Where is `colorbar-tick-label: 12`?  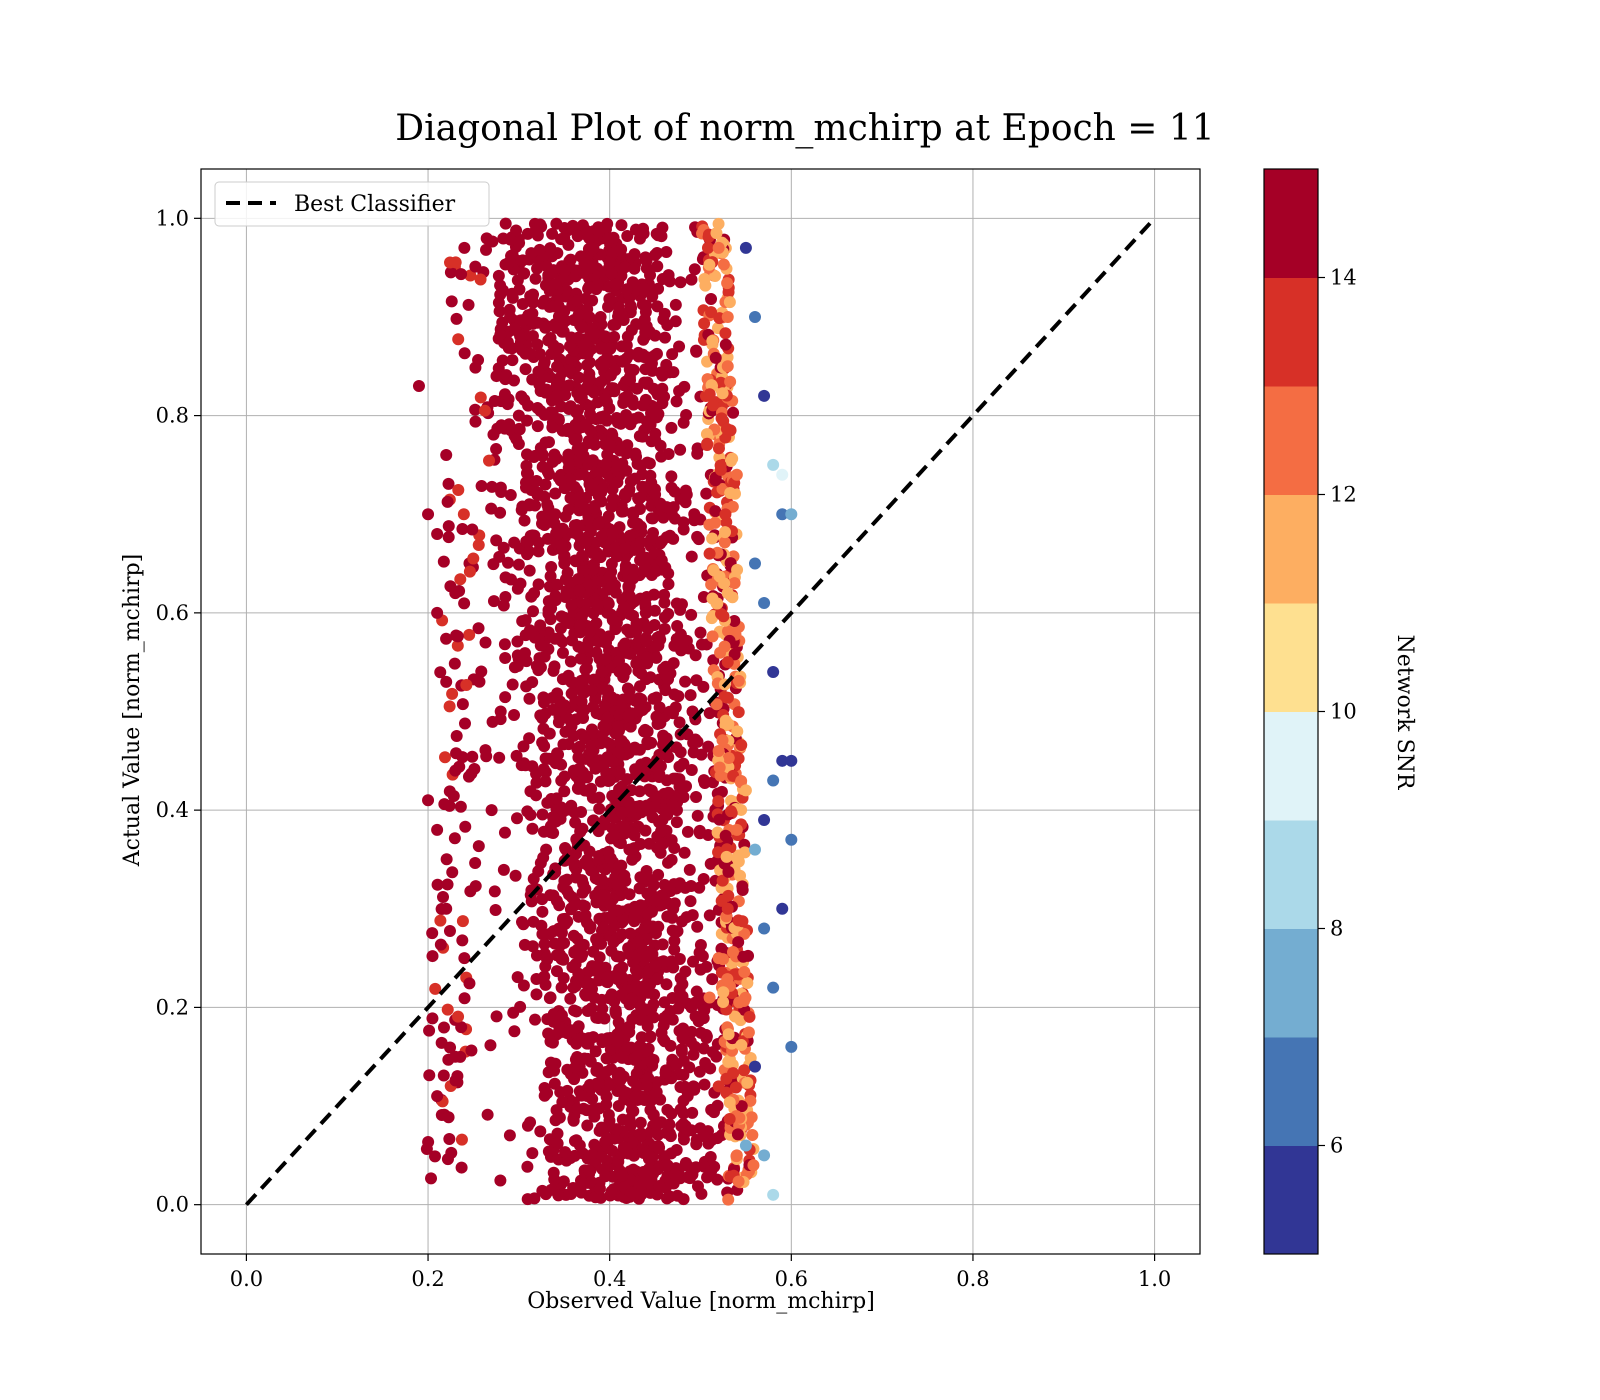
colorbar-tick-label: 12 is located at coordinates (1343, 495).